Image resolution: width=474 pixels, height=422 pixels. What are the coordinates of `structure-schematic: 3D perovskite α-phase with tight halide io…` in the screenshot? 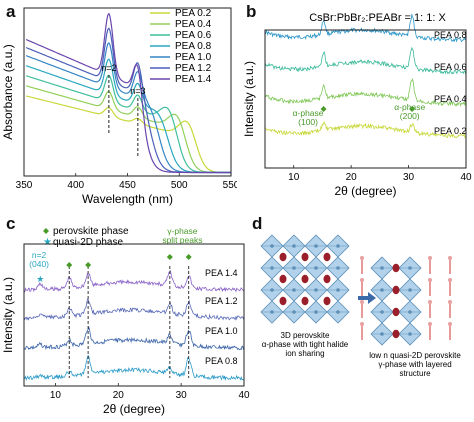 It's located at (361, 306).